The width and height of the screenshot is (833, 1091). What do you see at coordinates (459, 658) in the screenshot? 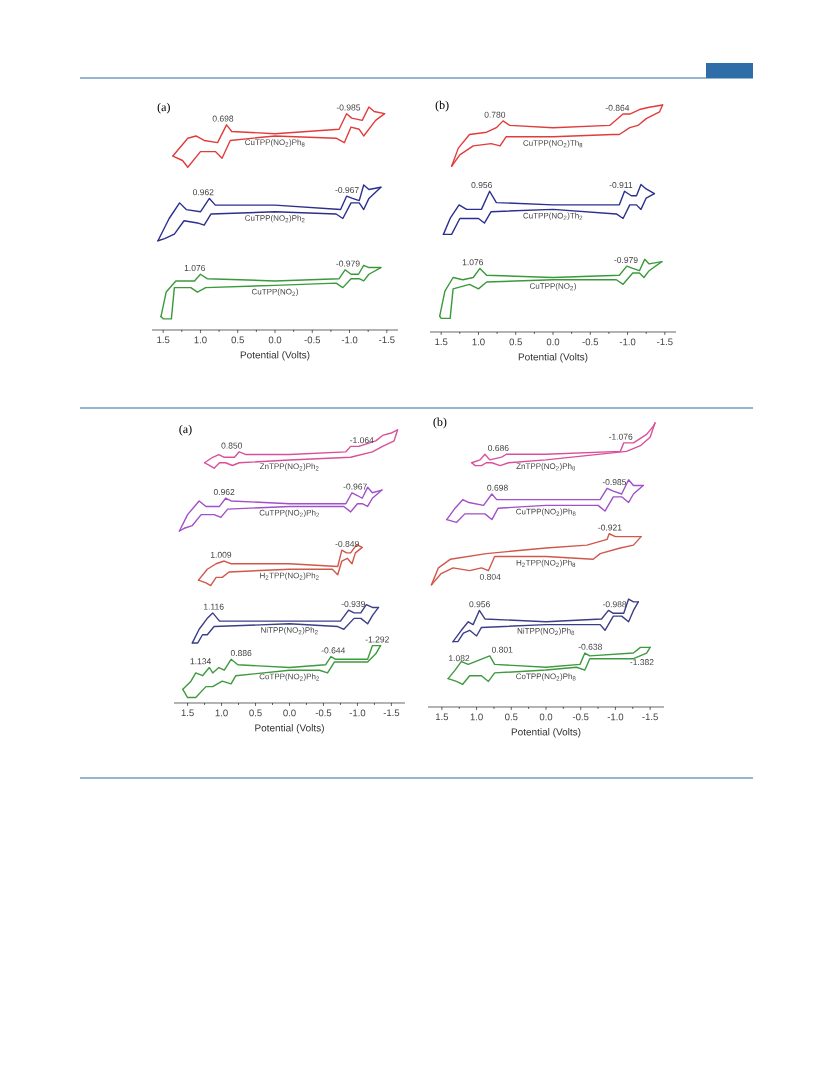
I see `annotation: 1.082` at bounding box center [459, 658].